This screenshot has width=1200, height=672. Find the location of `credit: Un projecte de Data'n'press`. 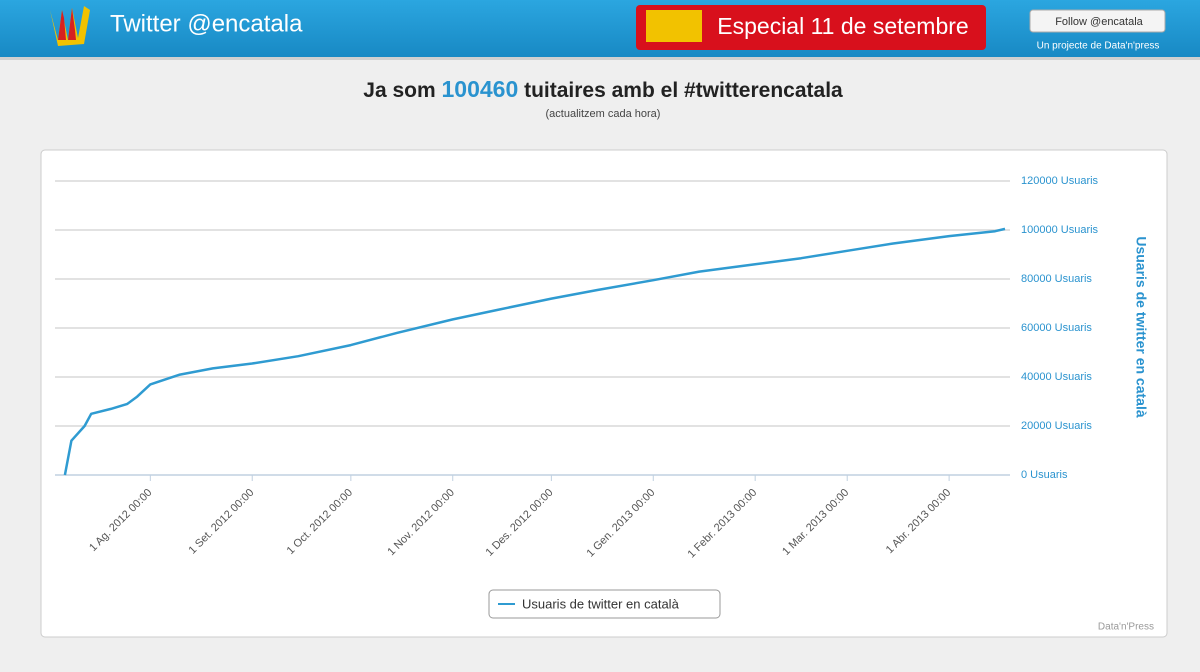

credit: Un projecte de Data'n'press is located at coordinates (1098, 46).